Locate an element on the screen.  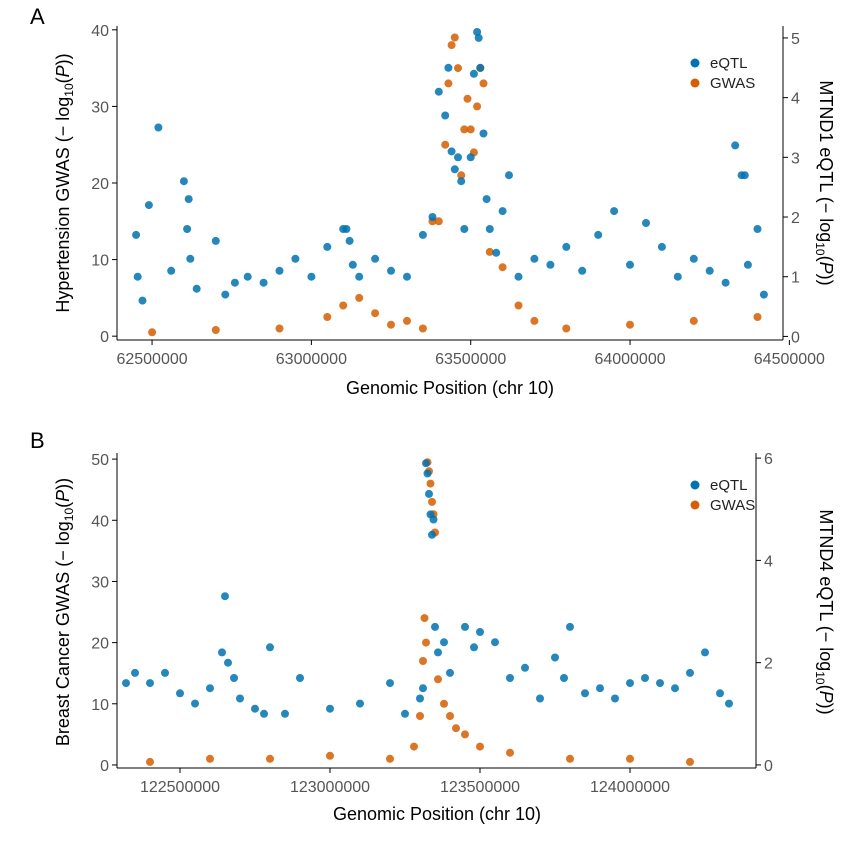
panel-a-right-y-title-var: P is located at coordinates (826, 268).